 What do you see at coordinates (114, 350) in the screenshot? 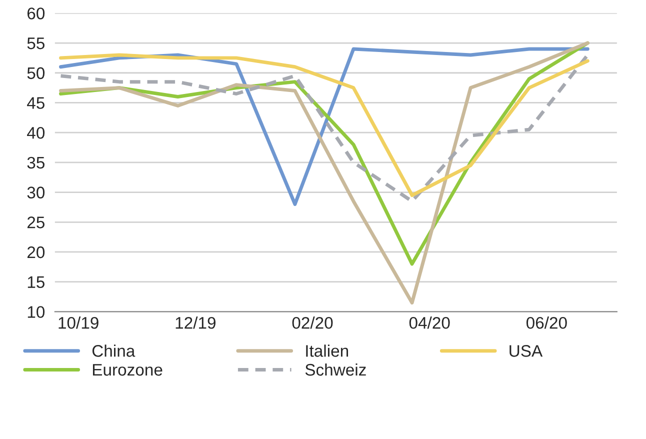
I see `legend-label: China` at bounding box center [114, 350].